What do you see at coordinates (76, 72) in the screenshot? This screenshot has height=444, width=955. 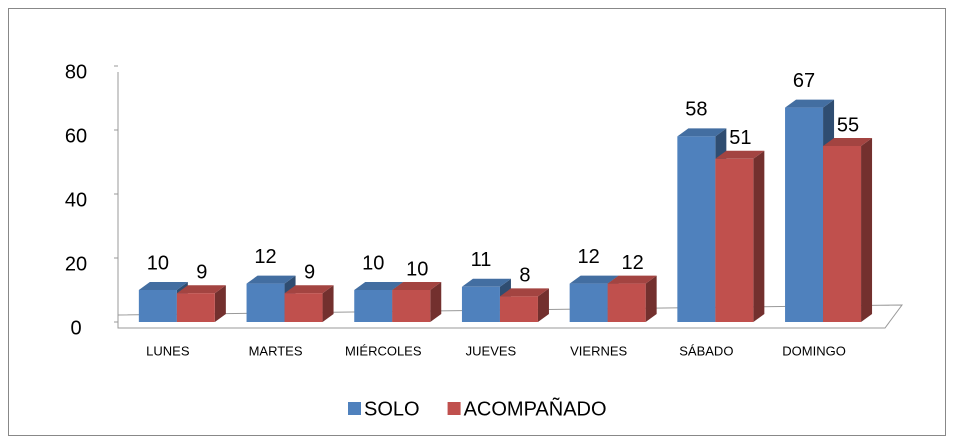 I see `y-tick-label: 80` at bounding box center [76, 72].